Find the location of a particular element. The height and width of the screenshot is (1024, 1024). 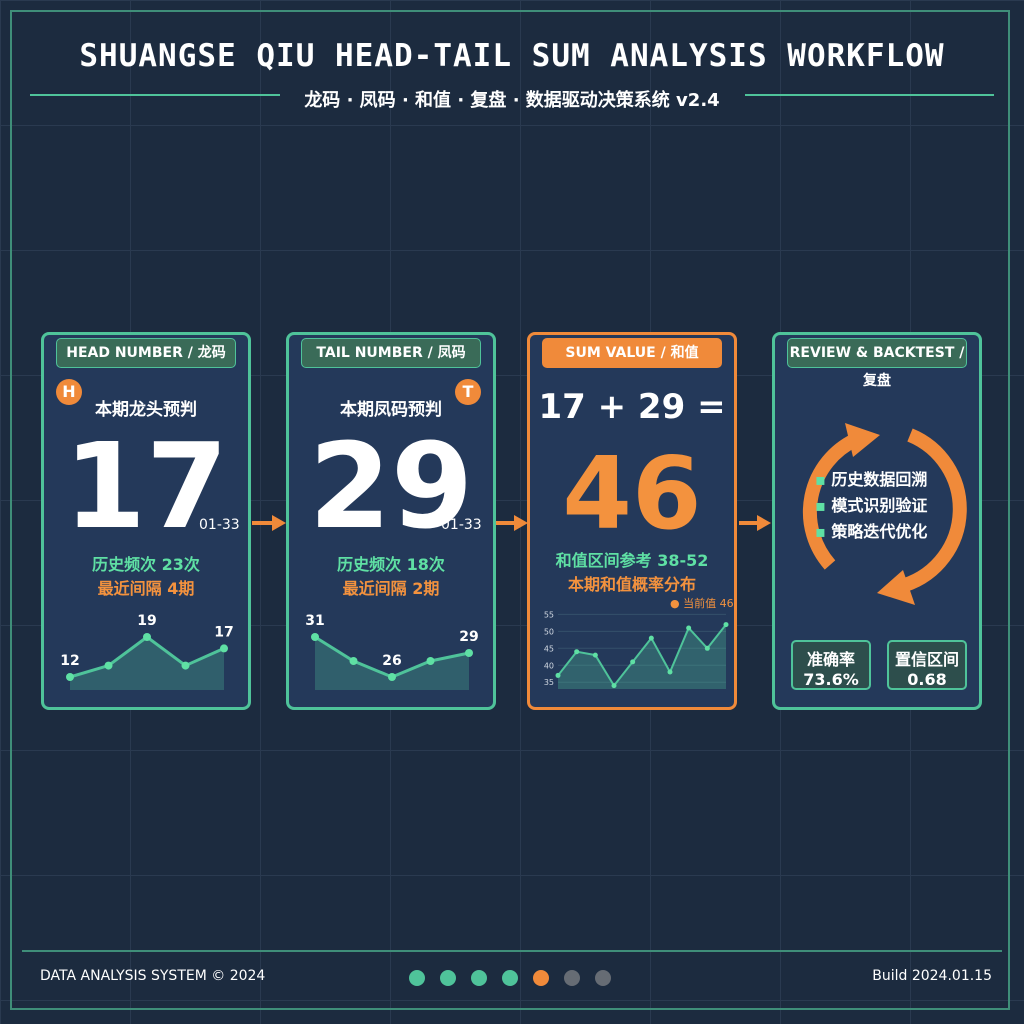

item-text: 模式识别验证 is located at coordinates (879, 505).